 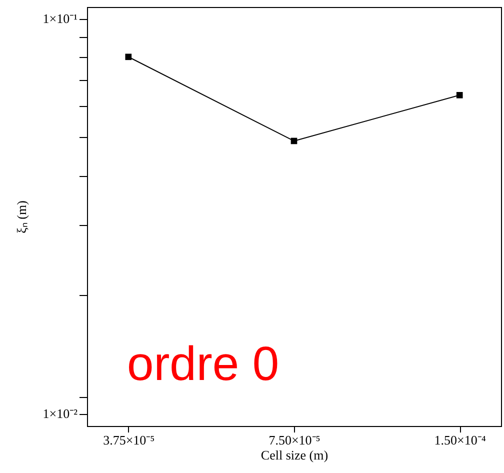 What do you see at coordinates (460, 440) in the screenshot?
I see `x-tick-label: 1.50×10⁻⁴` at bounding box center [460, 440].